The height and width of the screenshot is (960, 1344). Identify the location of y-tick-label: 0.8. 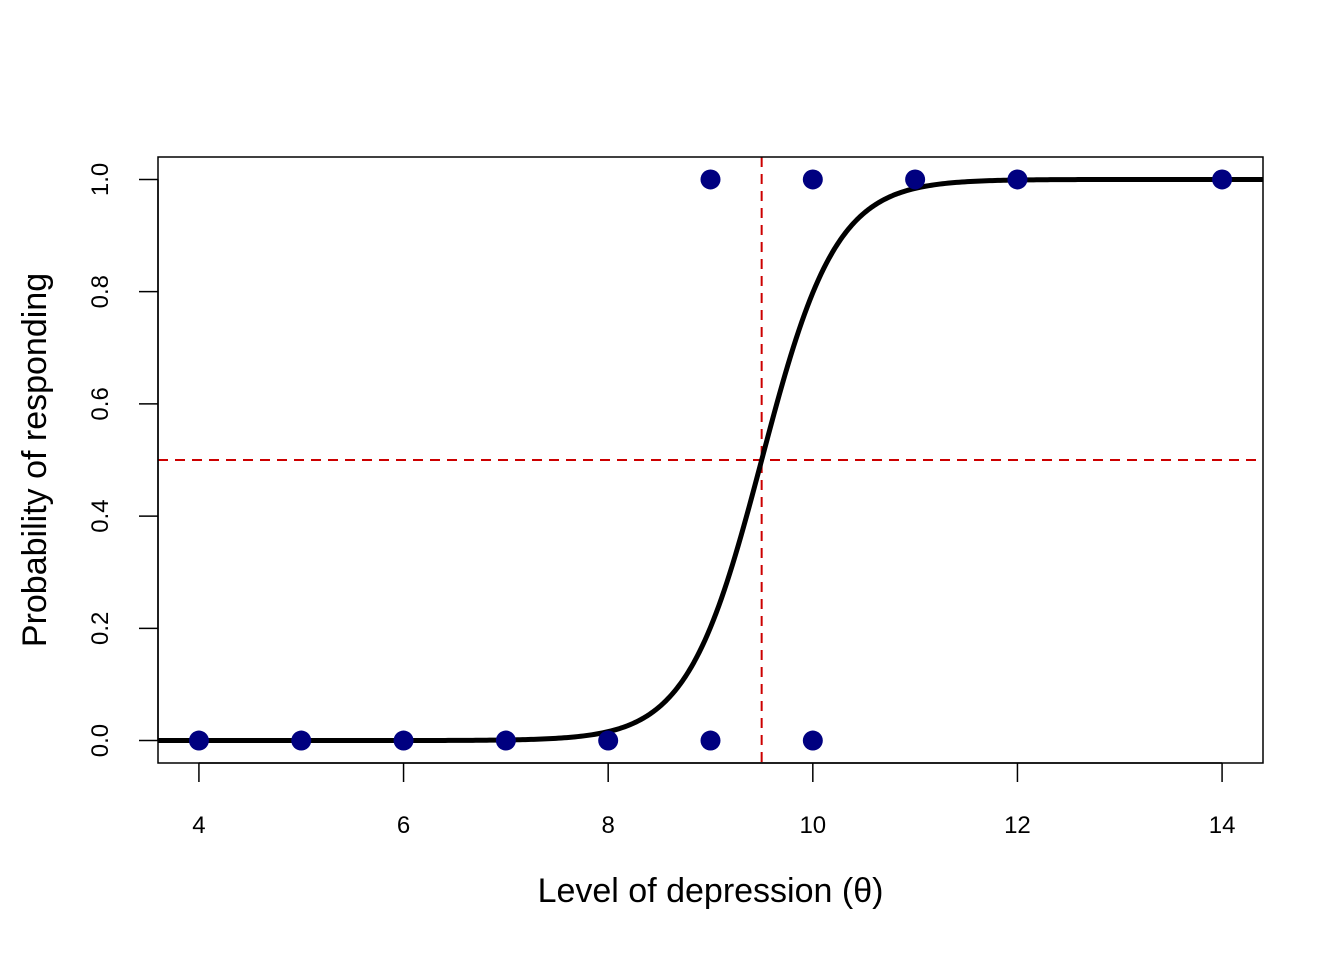
(100, 291).